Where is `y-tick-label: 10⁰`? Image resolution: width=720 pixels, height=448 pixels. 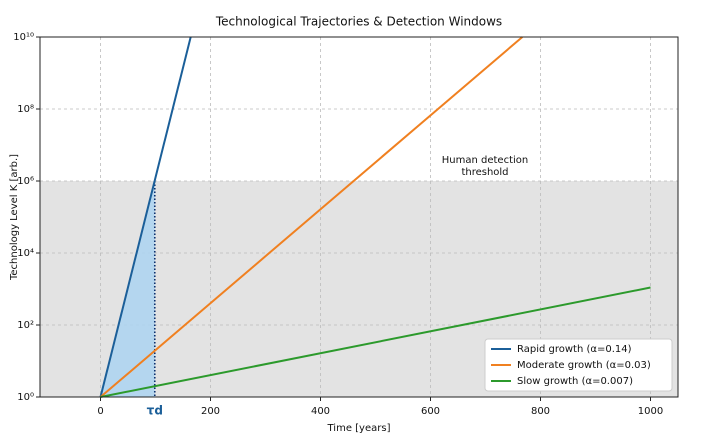 y-tick-label: 10⁰ is located at coordinates (25, 397).